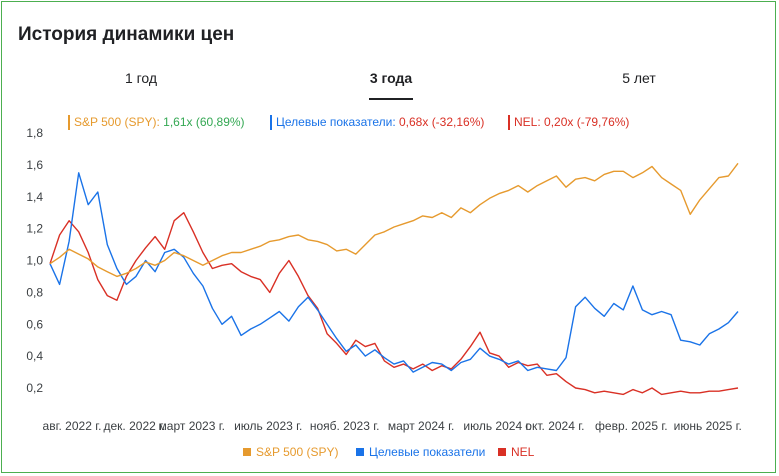  What do you see at coordinates (117, 122) in the screenshot?
I see `ratio-name-spy: S&P 500 (SPY):` at bounding box center [117, 122].